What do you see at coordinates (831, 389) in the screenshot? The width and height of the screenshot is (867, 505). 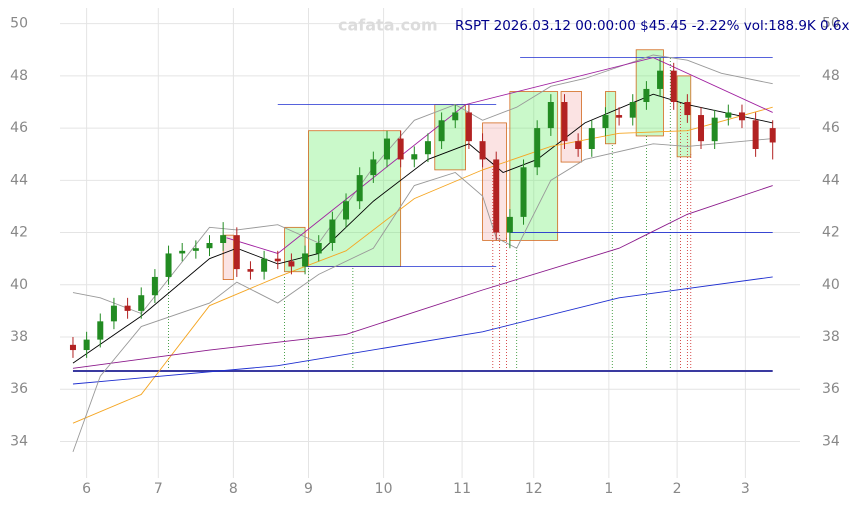 I see `y-tick-label-right: 36` at bounding box center [831, 389].